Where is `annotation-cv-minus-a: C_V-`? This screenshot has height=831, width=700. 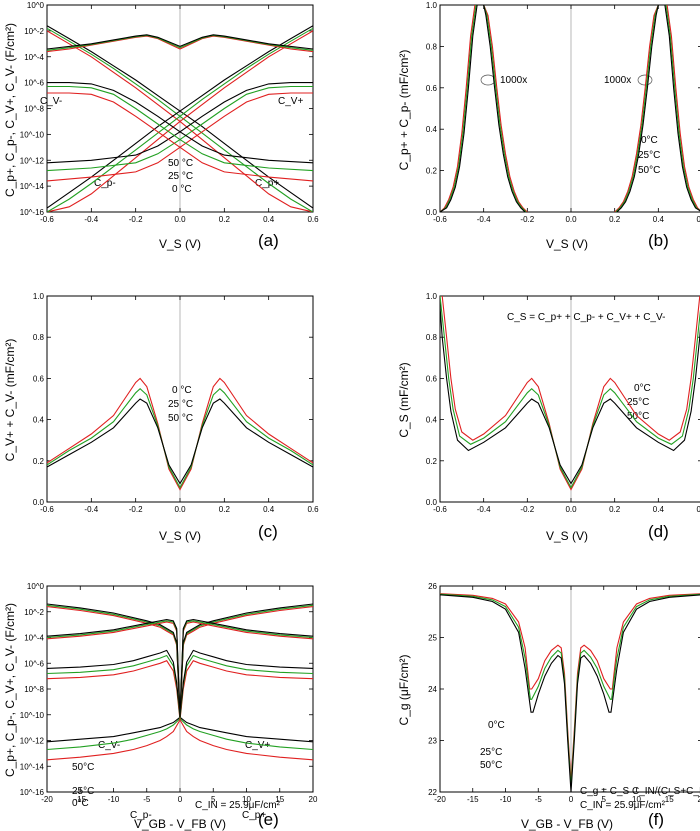 annotation-cv-minus-a: C_V- is located at coordinates (51, 101).